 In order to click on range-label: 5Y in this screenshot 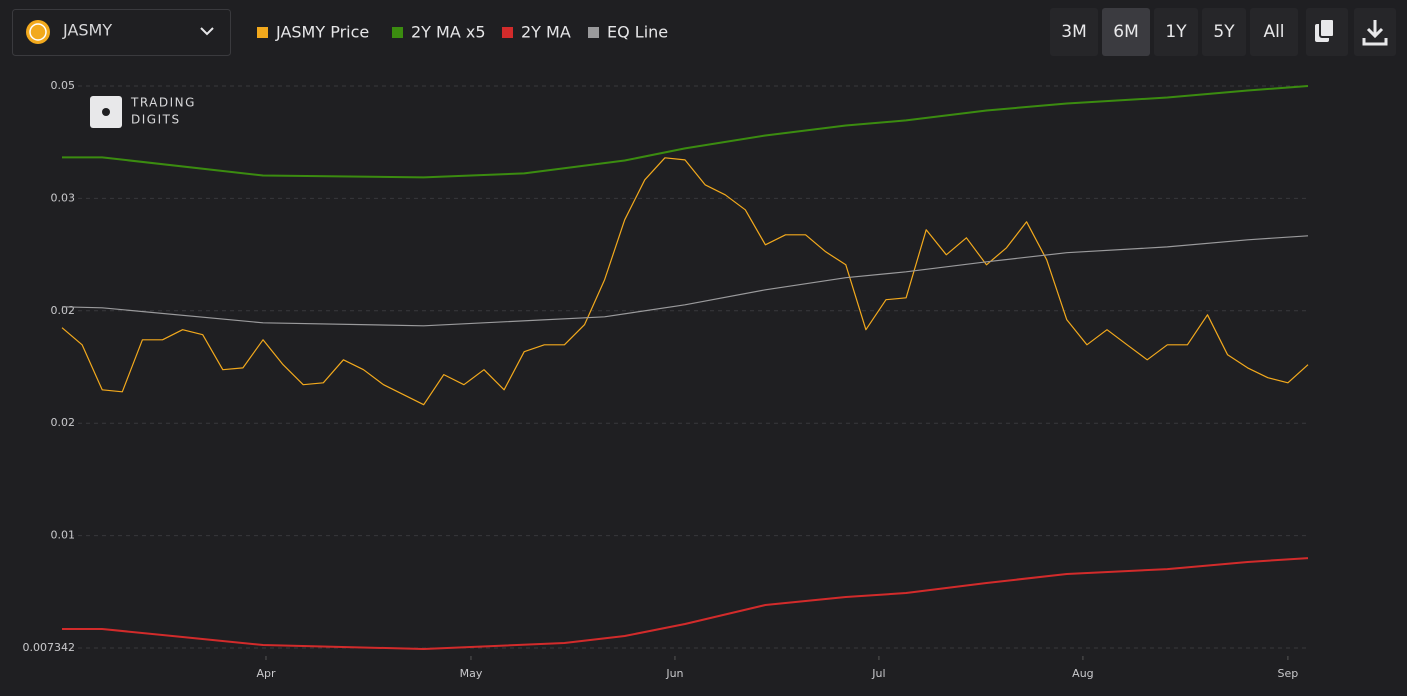, I will do `click(1224, 32)`.